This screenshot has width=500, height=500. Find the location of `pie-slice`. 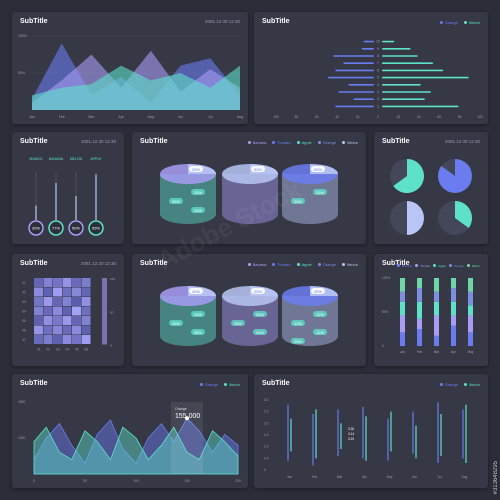

pie-slice is located at coordinates (463, 214).